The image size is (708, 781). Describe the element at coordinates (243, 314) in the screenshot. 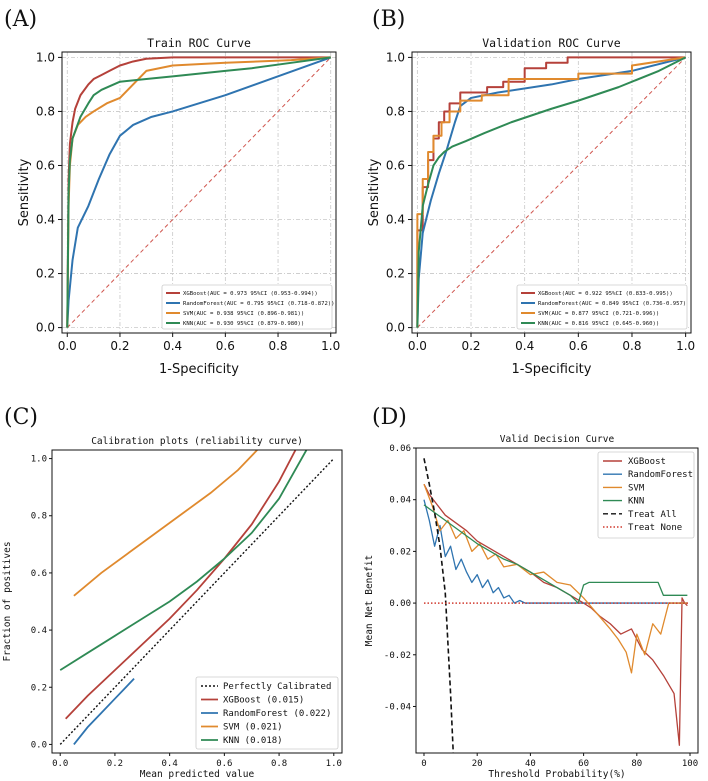

I see `legend-entry: SVM(AUC = 0.938 95%CI (0.896-0.981))` at that location.